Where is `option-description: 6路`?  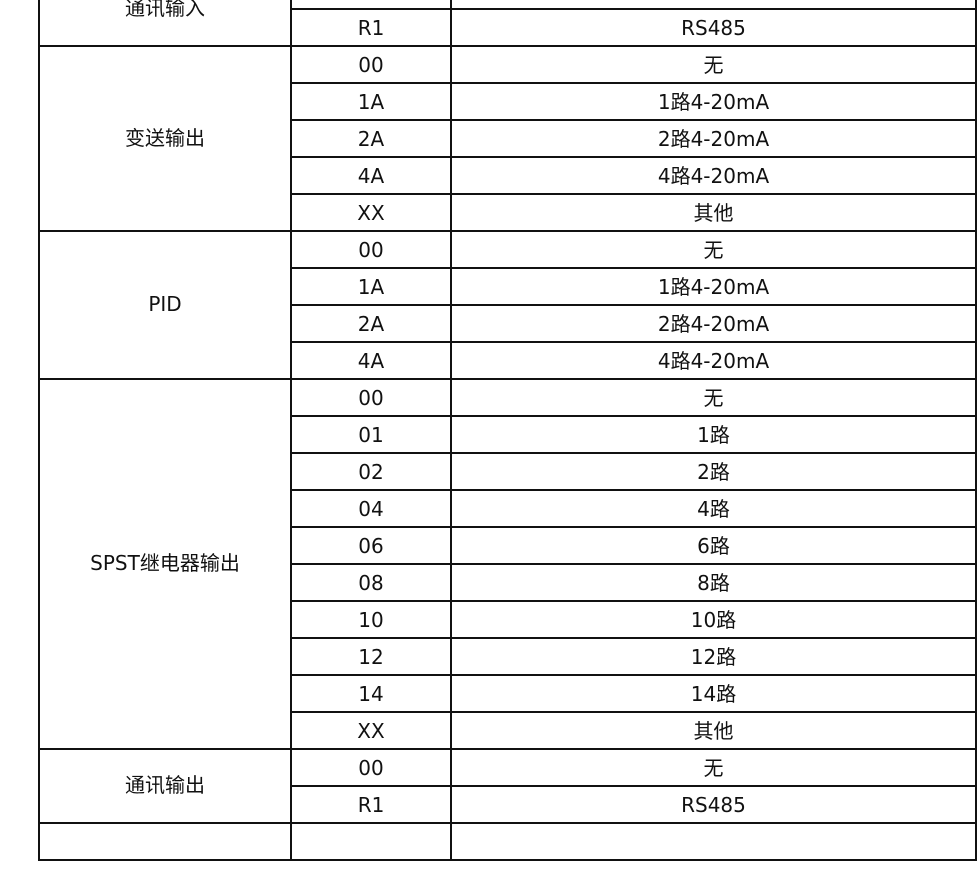
option-description: 6路 is located at coordinates (713, 545).